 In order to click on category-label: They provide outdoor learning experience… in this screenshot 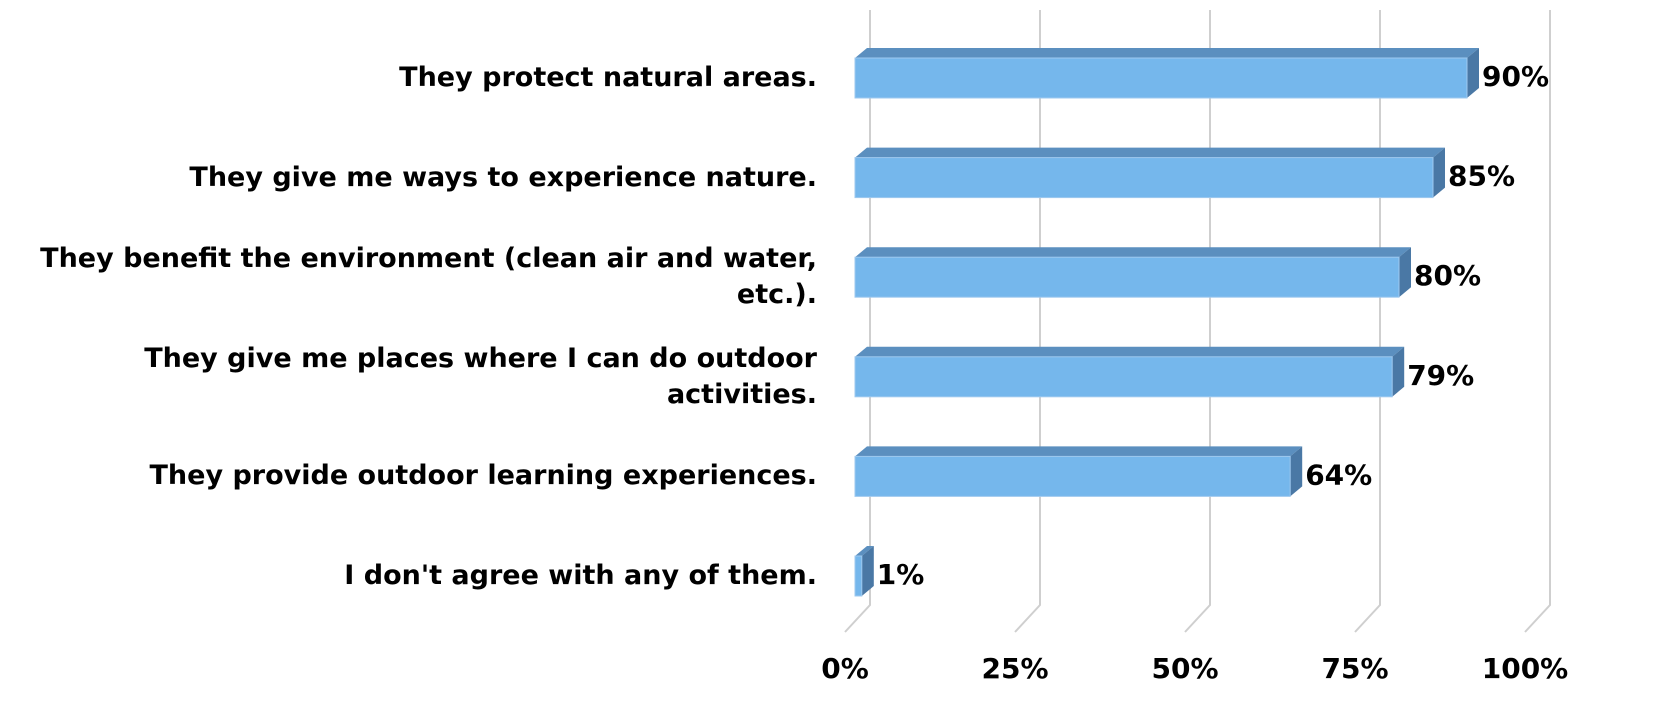, I will do `click(483, 476)`.